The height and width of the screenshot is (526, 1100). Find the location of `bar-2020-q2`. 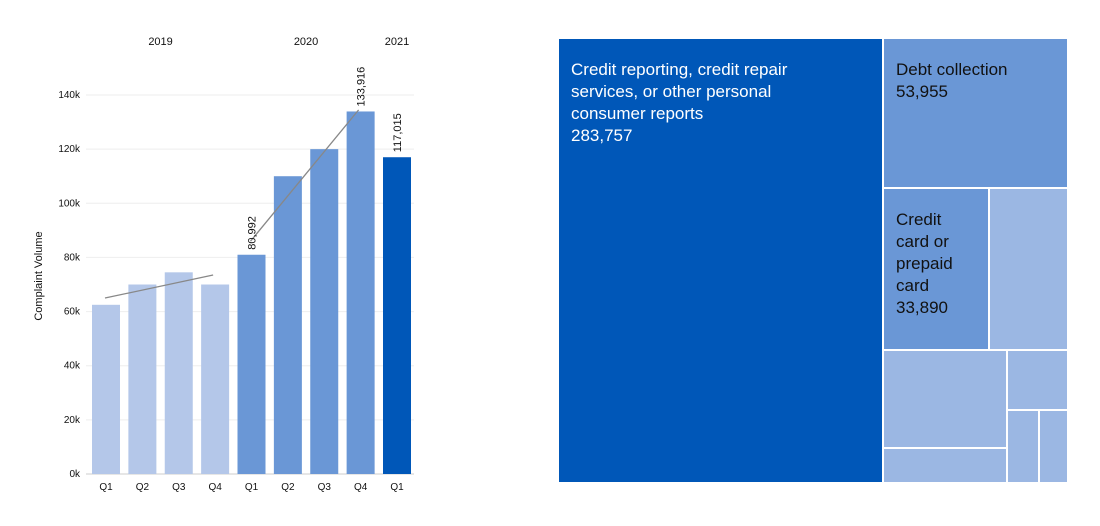

bar-2020-q2 is located at coordinates (287, 325).